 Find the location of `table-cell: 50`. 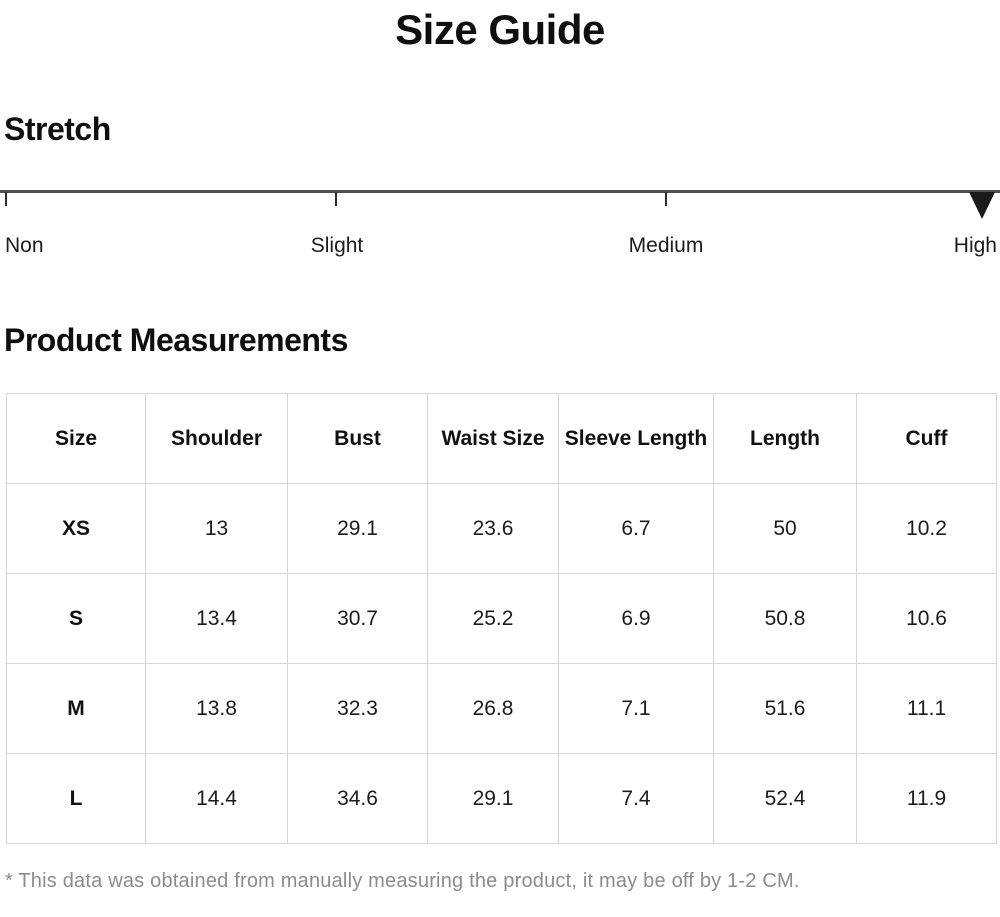

table-cell: 50 is located at coordinates (785, 529).